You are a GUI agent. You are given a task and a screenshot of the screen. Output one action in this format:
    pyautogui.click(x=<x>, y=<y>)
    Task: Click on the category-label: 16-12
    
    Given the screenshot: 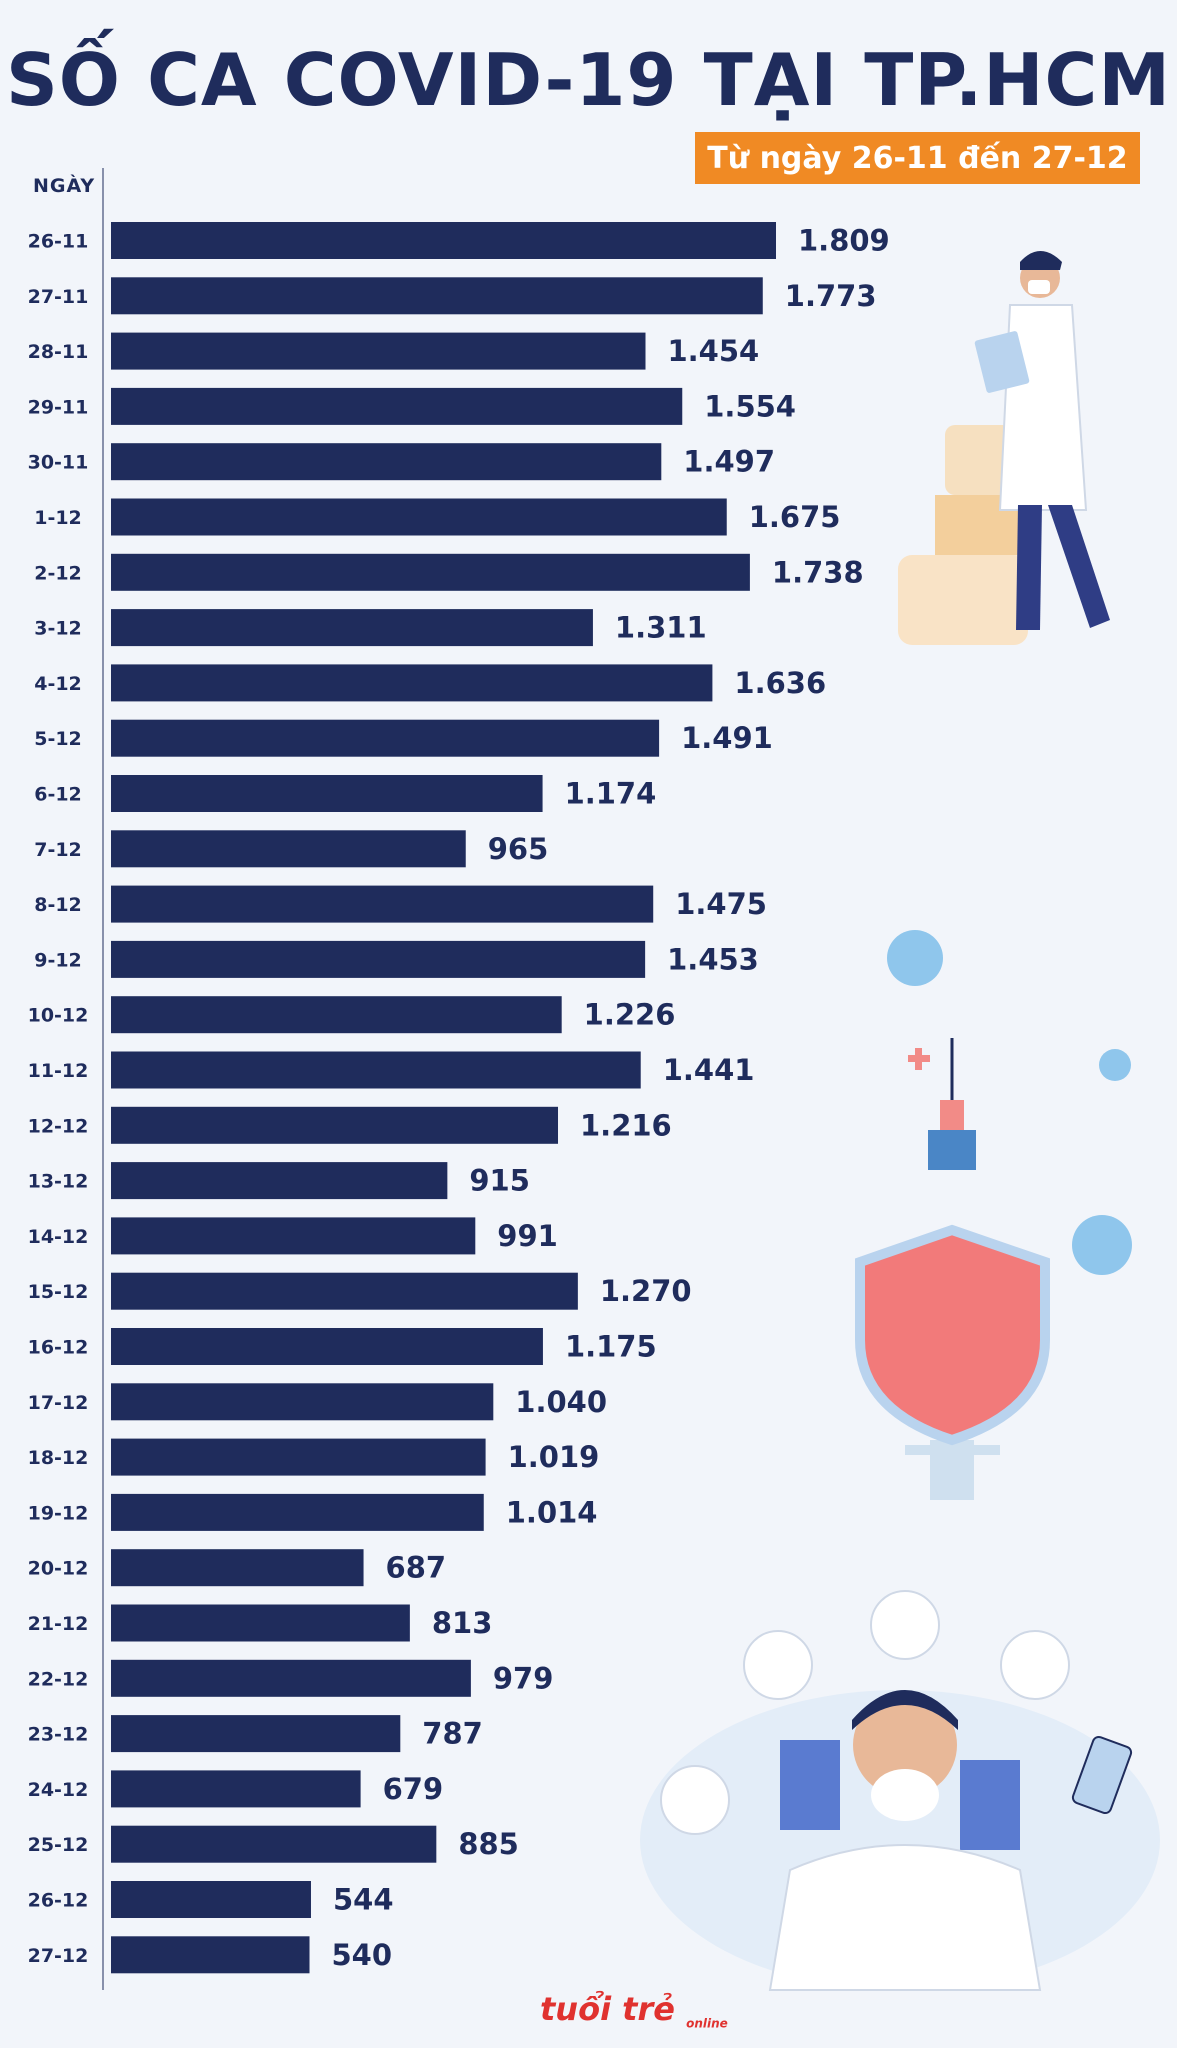 What is the action you would take?
    pyautogui.click(x=58, y=1348)
    